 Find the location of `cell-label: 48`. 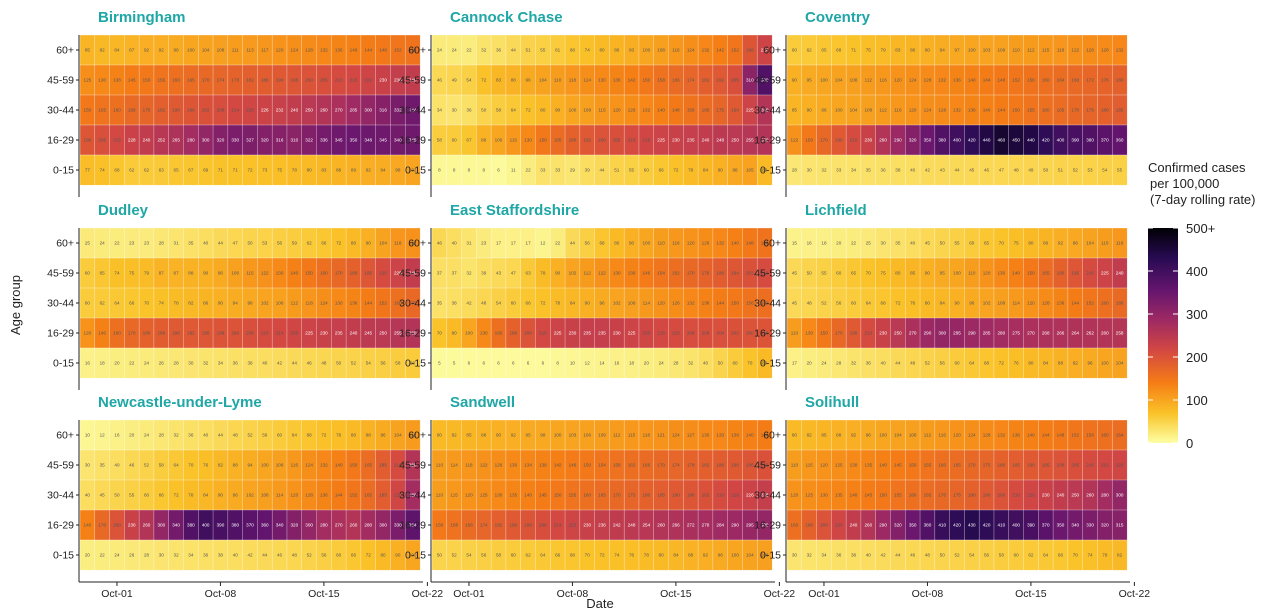

cell-label: 48 is located at coordinates (913, 363).